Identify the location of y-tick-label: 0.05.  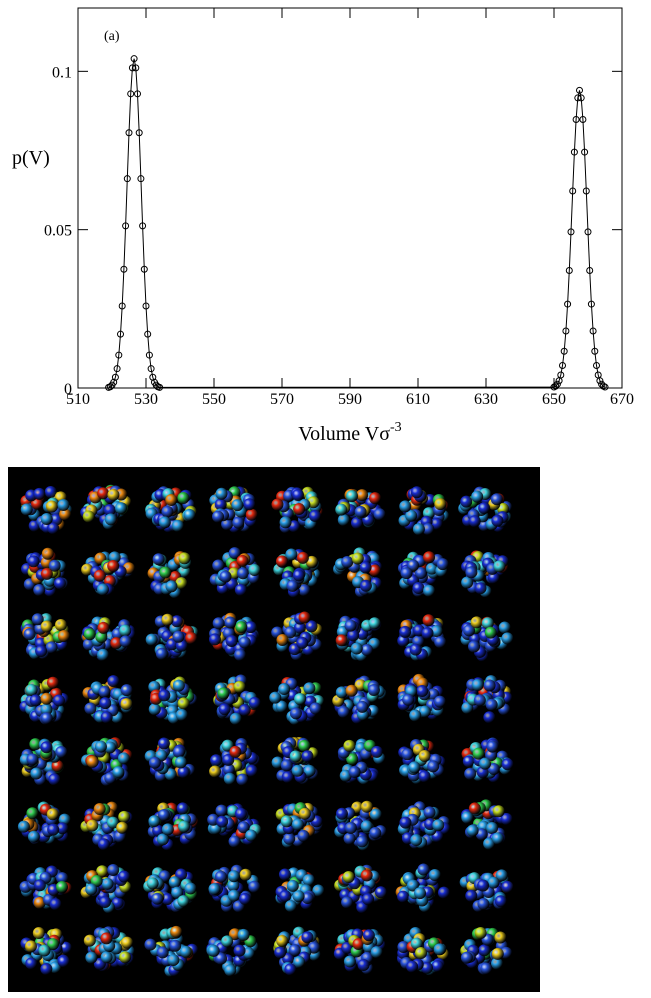
(58, 231).